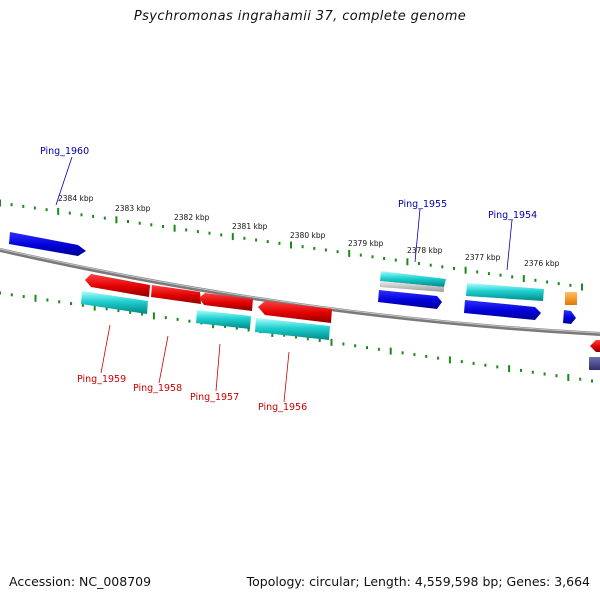 This screenshot has height=600, width=600. I want to click on accession-label: Accession: NC_008709, so click(80, 581).